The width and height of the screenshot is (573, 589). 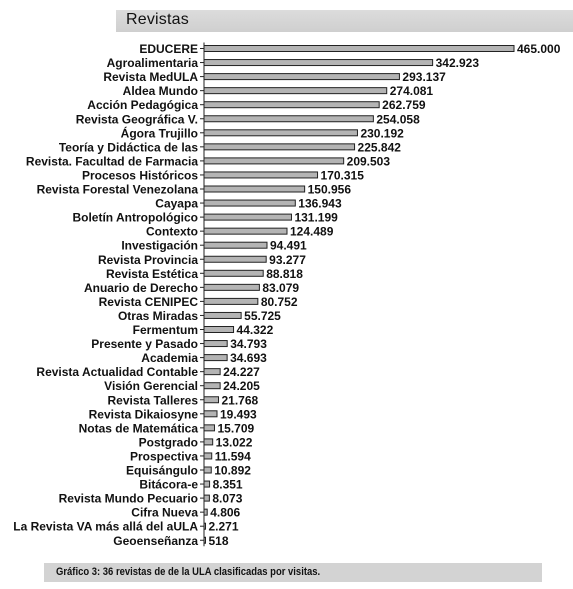 I want to click on value-label: 10.892, so click(x=232, y=471).